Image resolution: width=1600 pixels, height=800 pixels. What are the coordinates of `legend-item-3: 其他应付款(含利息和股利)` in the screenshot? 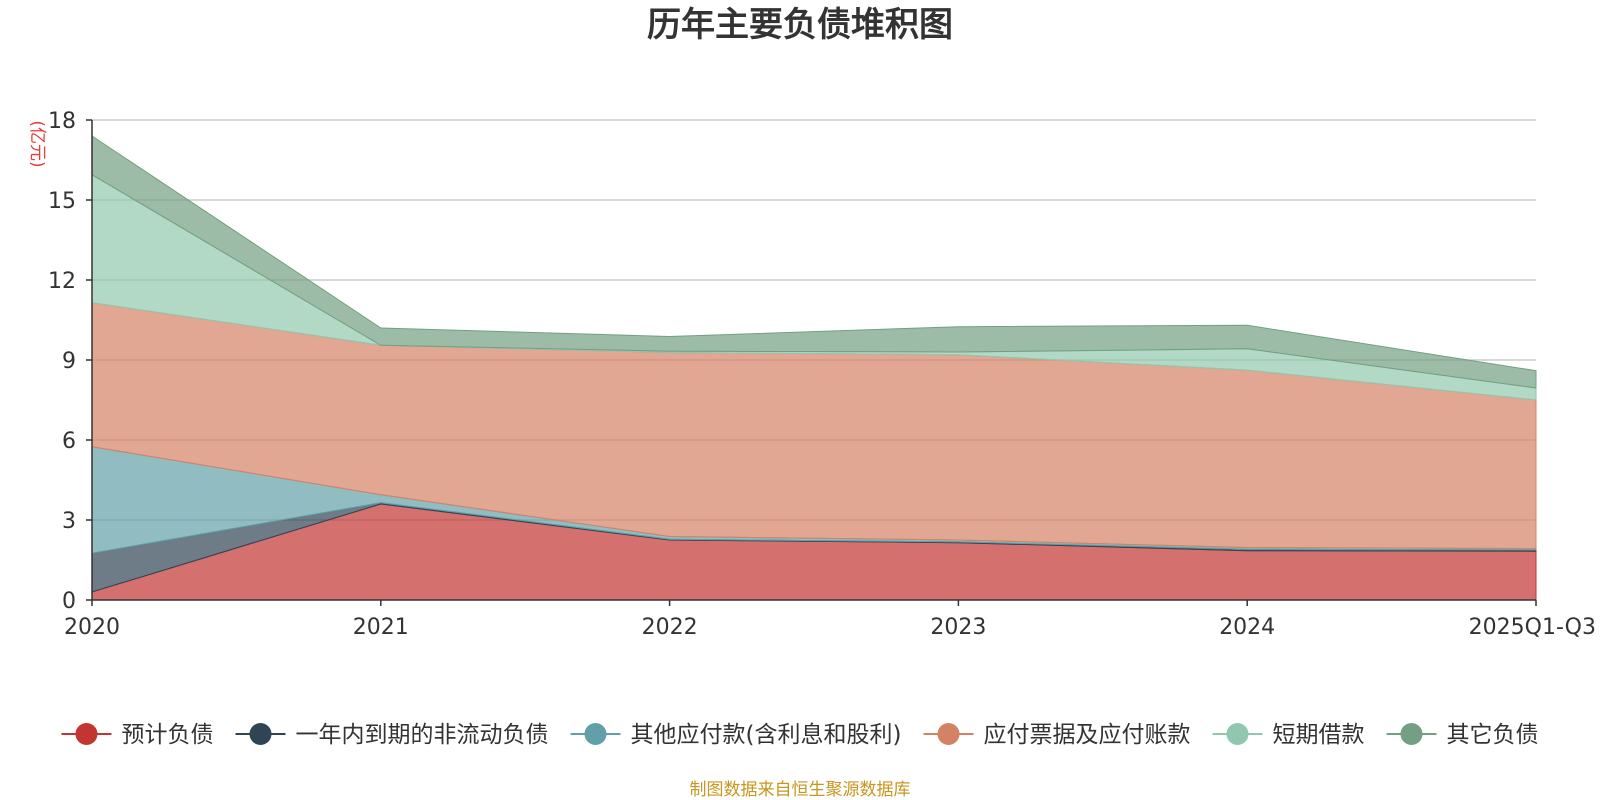 It's located at (736, 735).